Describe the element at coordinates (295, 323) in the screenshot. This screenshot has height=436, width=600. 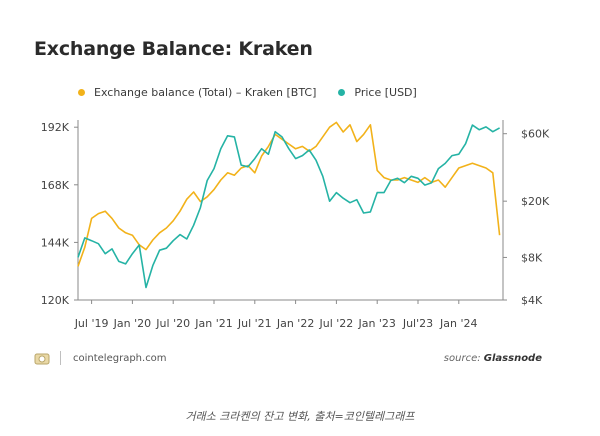
I see `x-tick-label: Jan '22` at that location.